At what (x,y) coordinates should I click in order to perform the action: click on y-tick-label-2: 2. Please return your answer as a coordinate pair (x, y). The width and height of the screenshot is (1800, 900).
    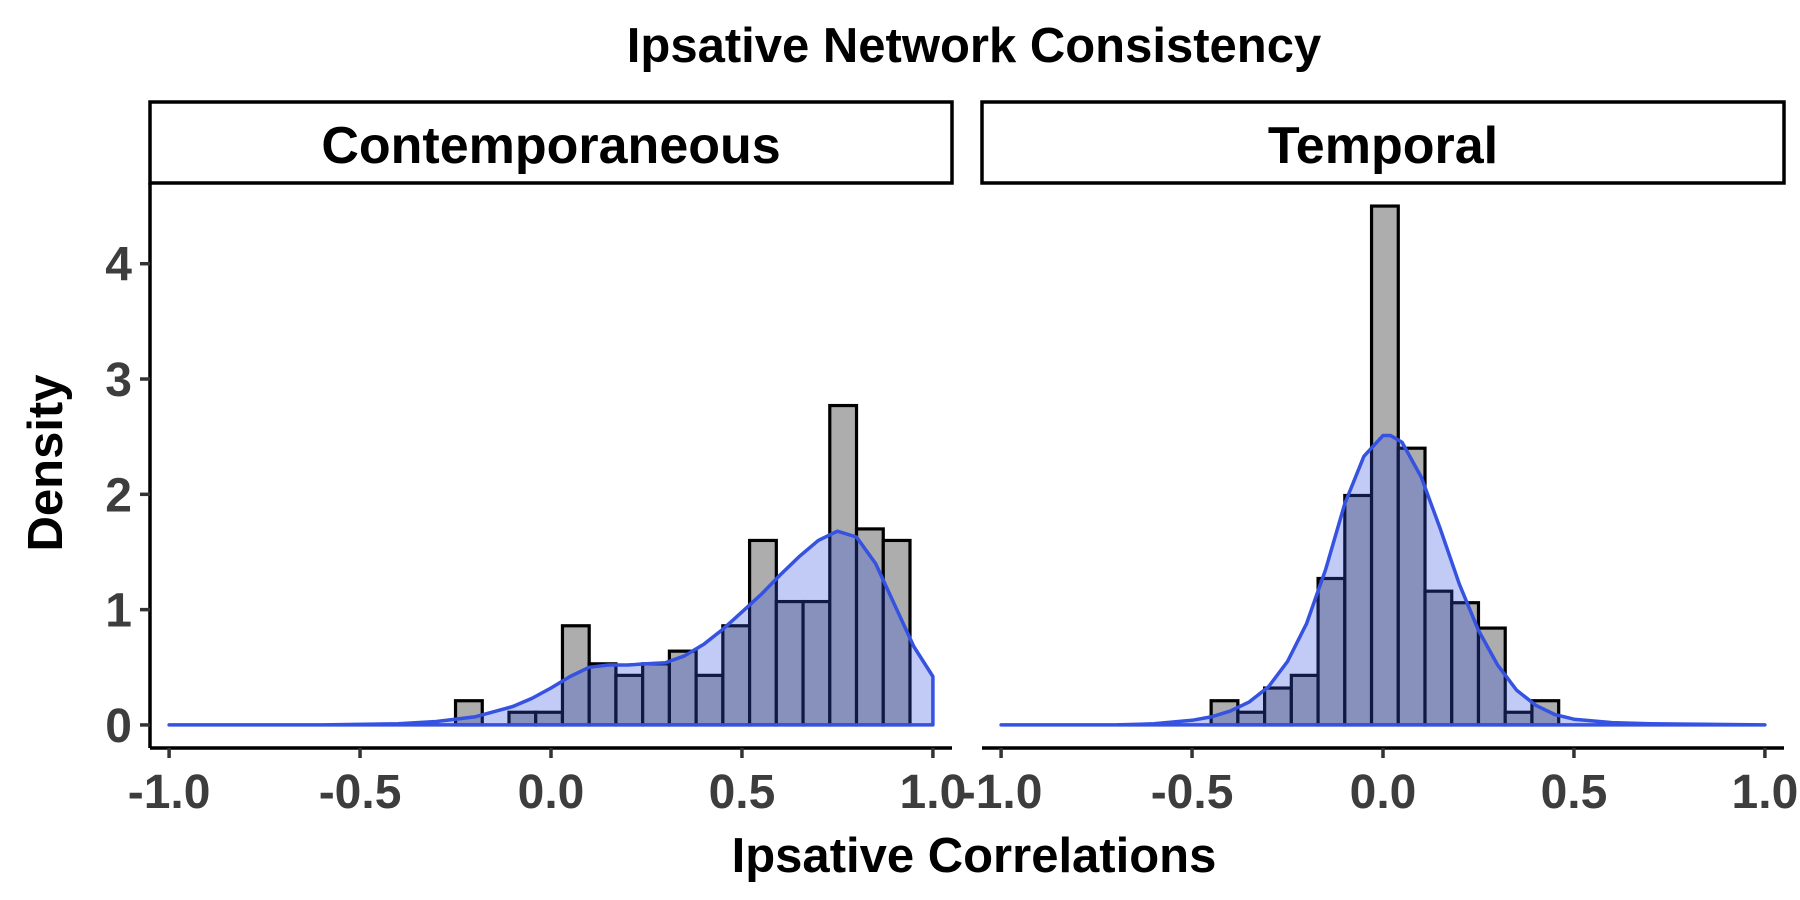
    Looking at the image, I should click on (118, 495).